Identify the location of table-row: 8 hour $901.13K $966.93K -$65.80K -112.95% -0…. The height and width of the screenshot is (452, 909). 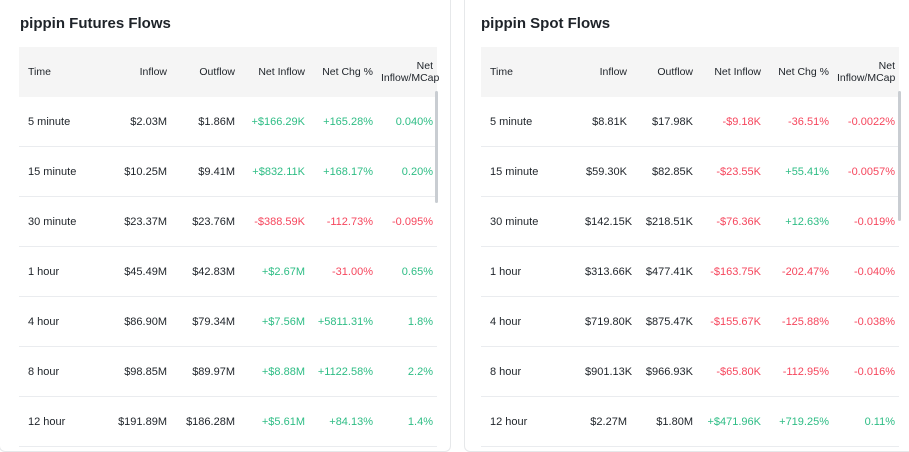
(690, 371).